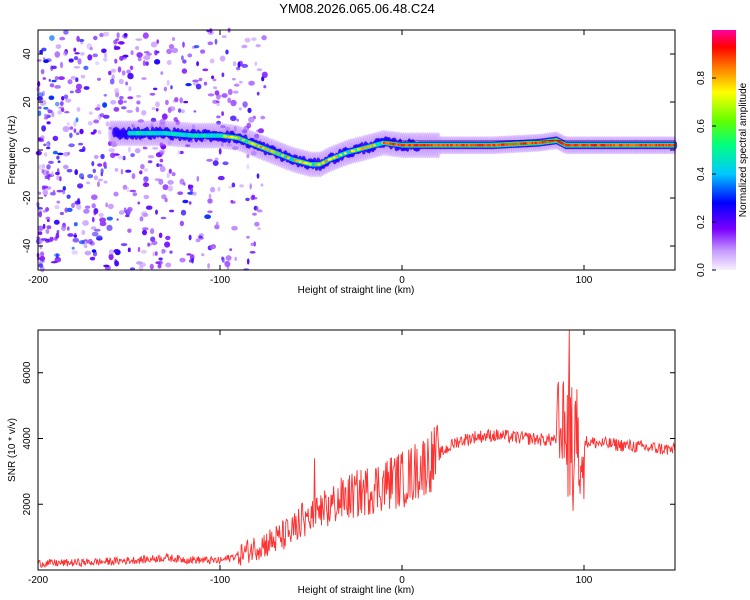 This screenshot has width=750, height=600. Describe the element at coordinates (27, 504) in the screenshot. I see `y-tick-label: 2000` at that location.